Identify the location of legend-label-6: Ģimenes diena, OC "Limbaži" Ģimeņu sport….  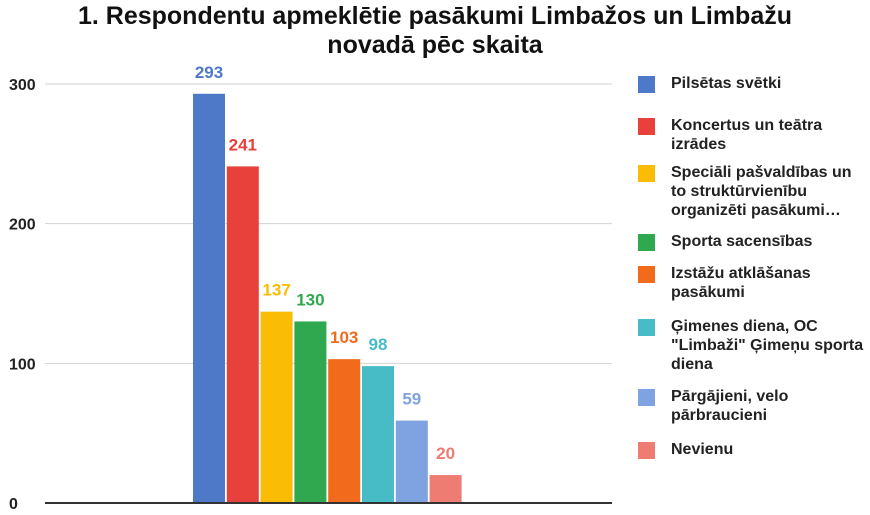
(767, 345).